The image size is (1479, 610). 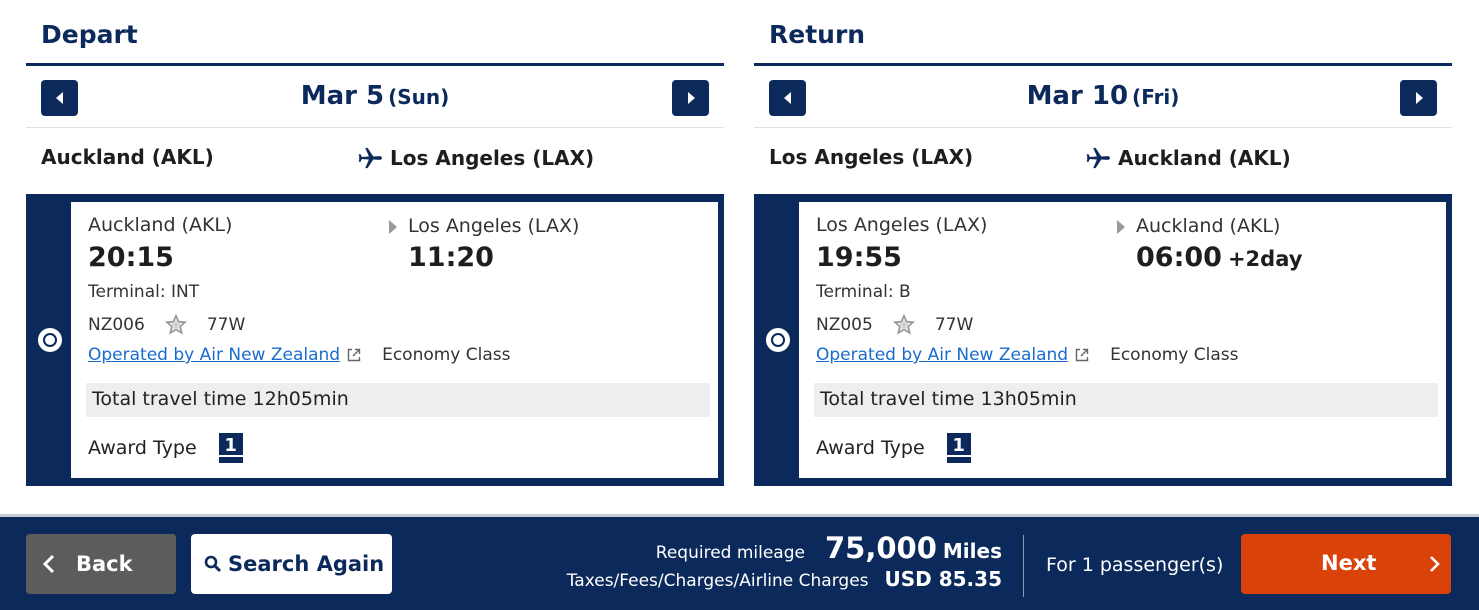 What do you see at coordinates (375, 33) in the screenshot?
I see `depart-title: Depart` at bounding box center [375, 33].